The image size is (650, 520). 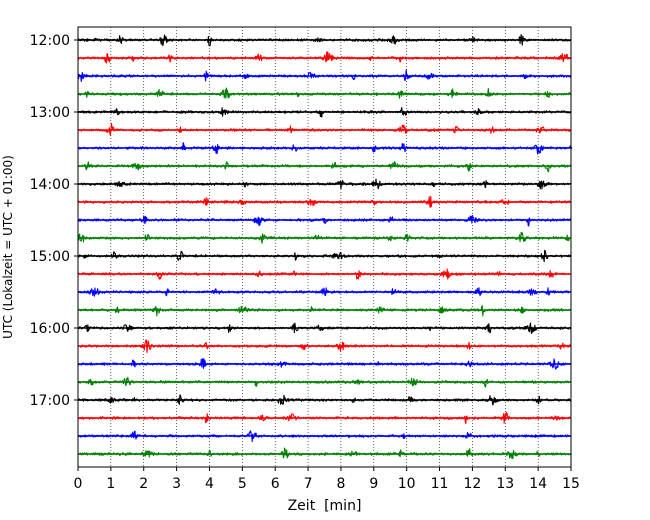 What do you see at coordinates (275, 484) in the screenshot?
I see `x-tick-label: 6` at bounding box center [275, 484].